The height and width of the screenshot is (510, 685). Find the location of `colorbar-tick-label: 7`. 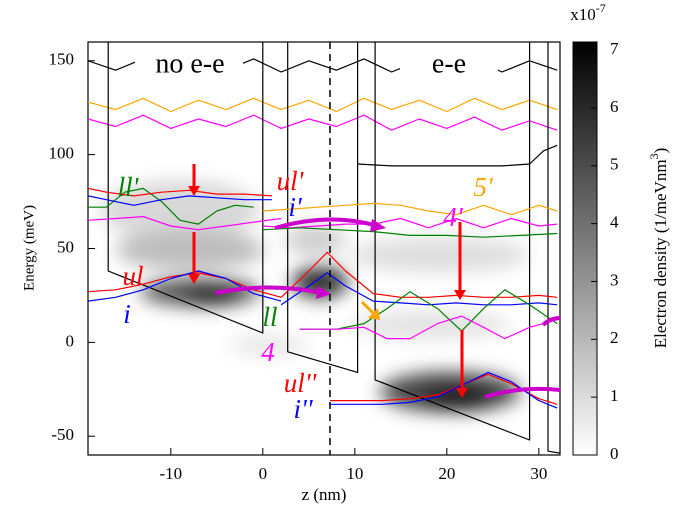

colorbar-tick-label: 7 is located at coordinates (614, 48).